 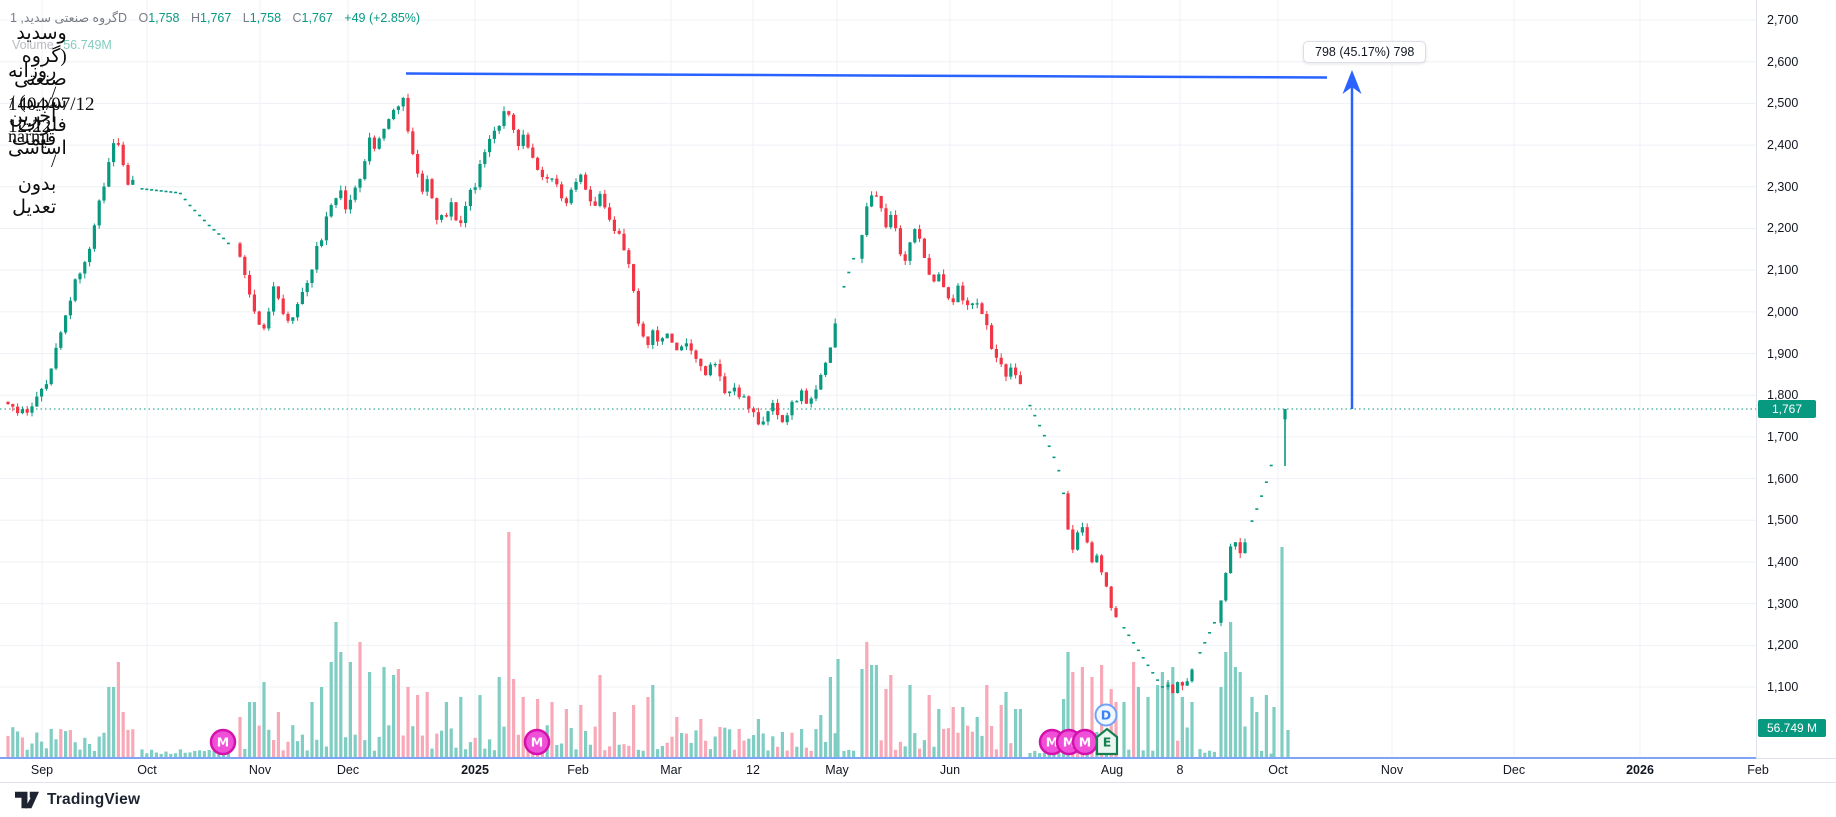 What do you see at coordinates (1783, 270) in the screenshot?
I see `price-tick-label: 2,100` at bounding box center [1783, 270].